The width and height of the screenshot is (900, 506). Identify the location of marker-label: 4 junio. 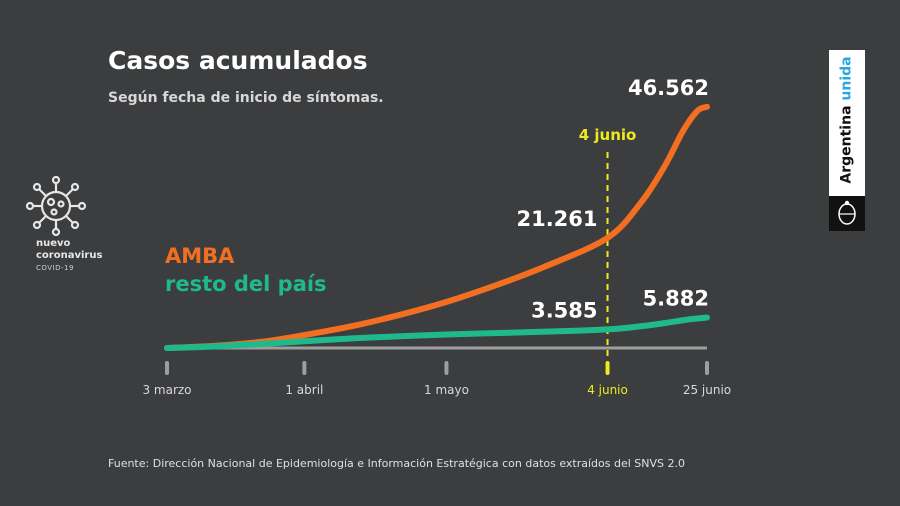
(608, 135).